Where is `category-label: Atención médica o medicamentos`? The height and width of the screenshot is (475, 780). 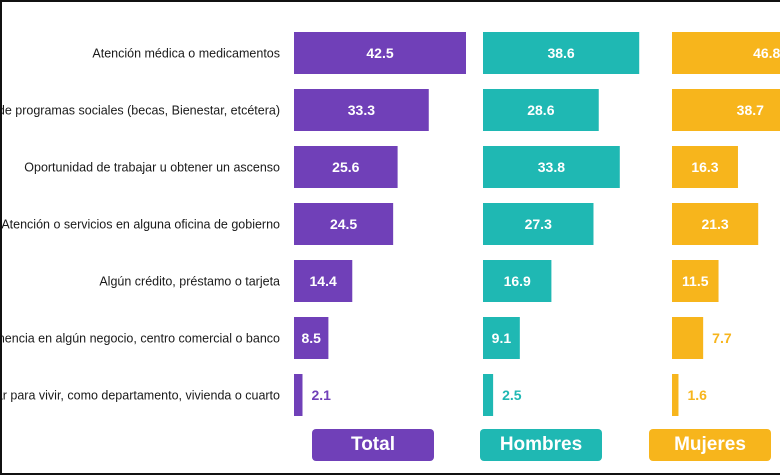 category-label: Atención médica o medicamentos is located at coordinates (186, 54).